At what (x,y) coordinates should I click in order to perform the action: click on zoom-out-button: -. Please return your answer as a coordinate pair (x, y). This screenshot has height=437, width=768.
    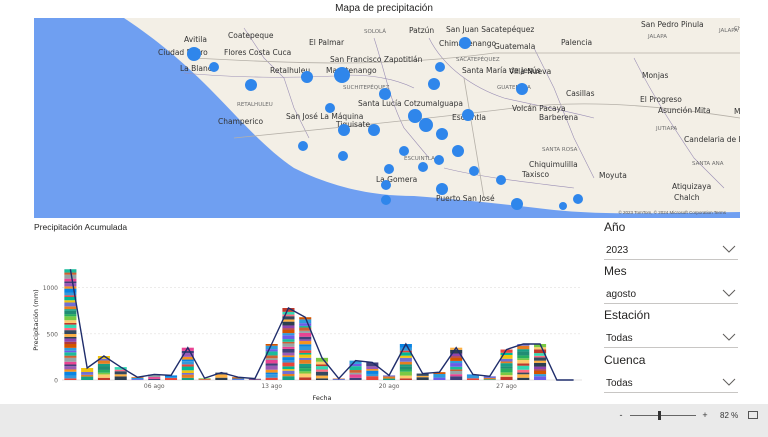
    Looking at the image, I should click on (621, 415).